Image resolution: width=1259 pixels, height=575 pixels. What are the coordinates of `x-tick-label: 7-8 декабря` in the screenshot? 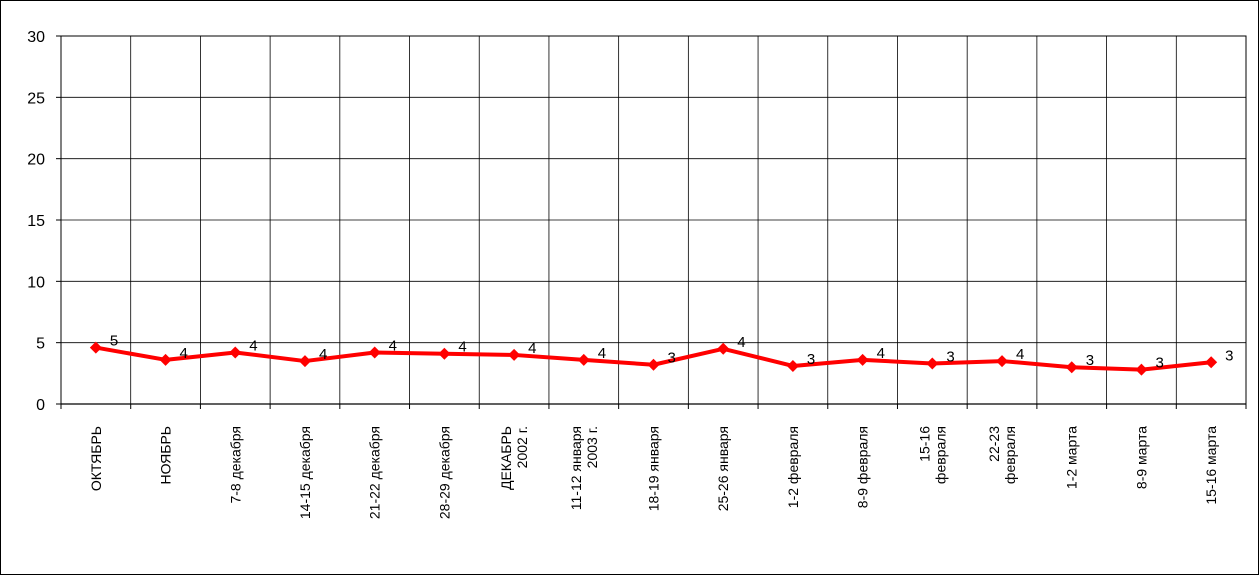 It's located at (235, 465).